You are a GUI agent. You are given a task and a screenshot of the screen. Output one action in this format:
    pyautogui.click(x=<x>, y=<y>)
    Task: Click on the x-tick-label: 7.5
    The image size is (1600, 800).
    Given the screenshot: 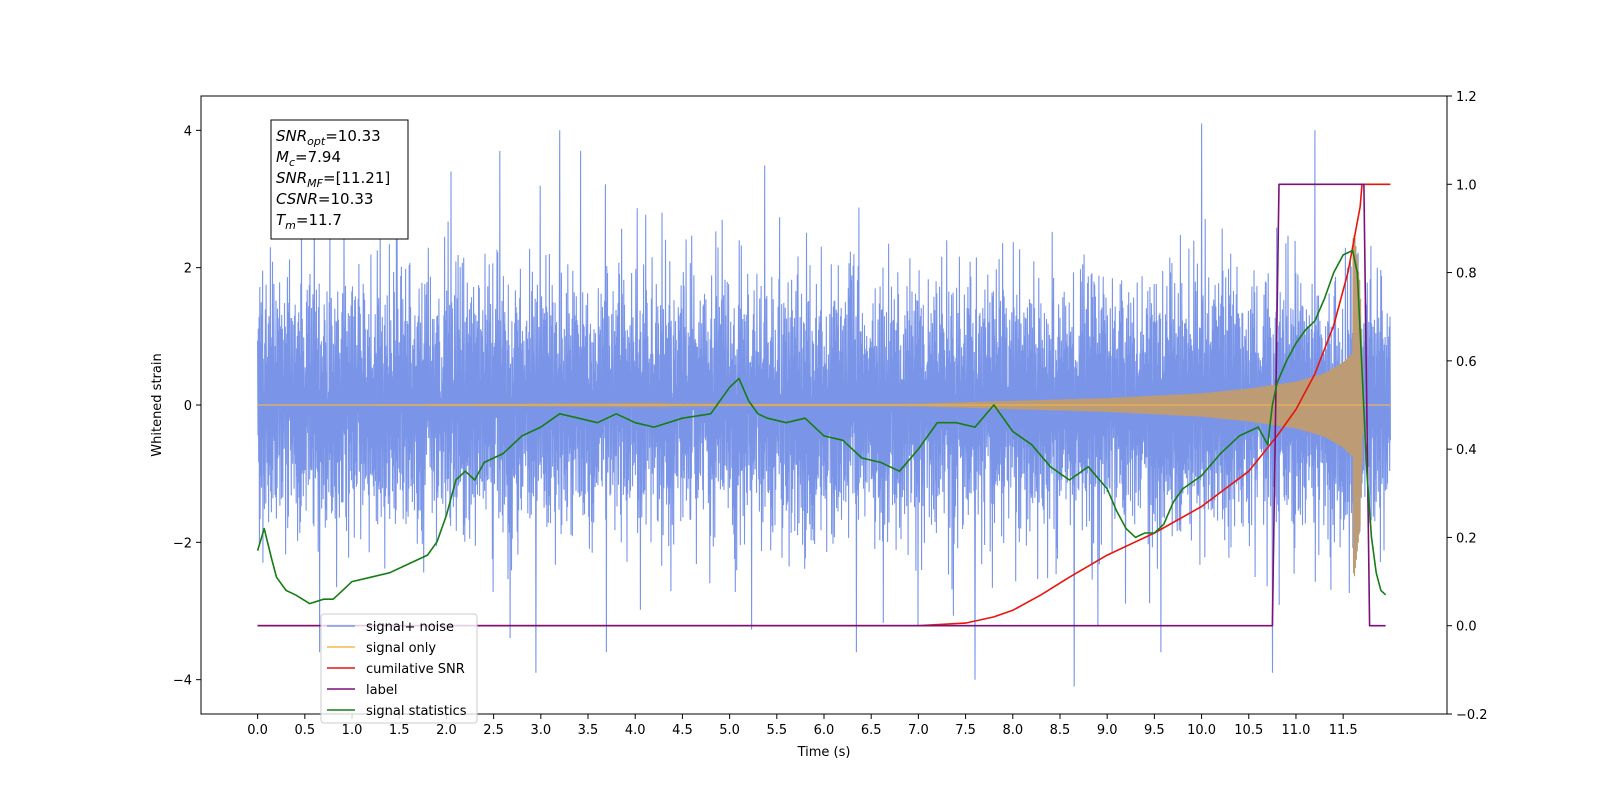 What is the action you would take?
    pyautogui.click(x=965, y=730)
    